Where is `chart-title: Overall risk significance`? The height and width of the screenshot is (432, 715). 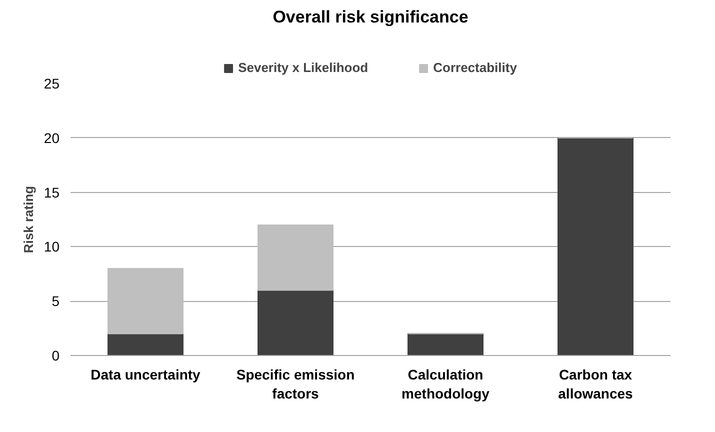 chart-title: Overall risk significance is located at coordinates (370, 17).